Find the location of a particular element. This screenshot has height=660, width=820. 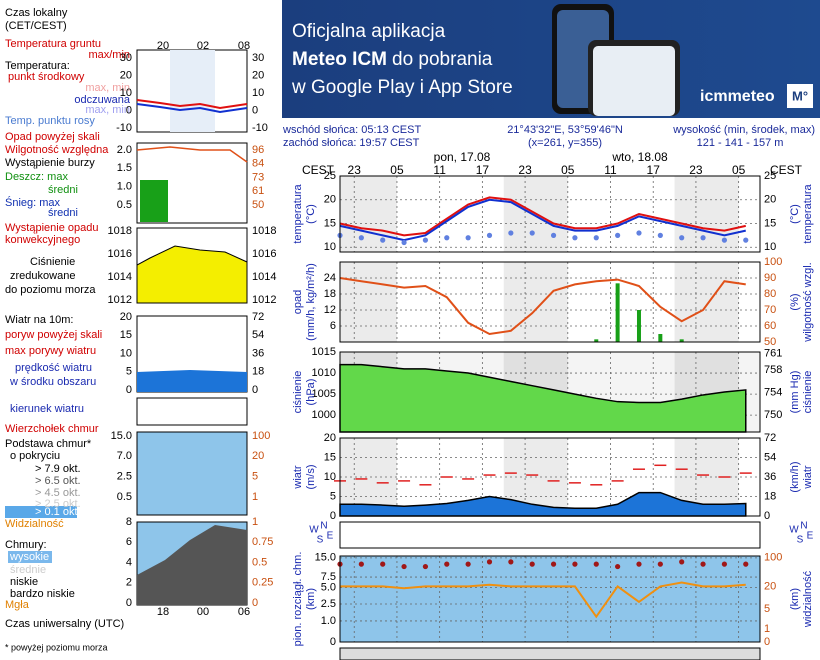

legend-panel is located at coordinates (192, 411).